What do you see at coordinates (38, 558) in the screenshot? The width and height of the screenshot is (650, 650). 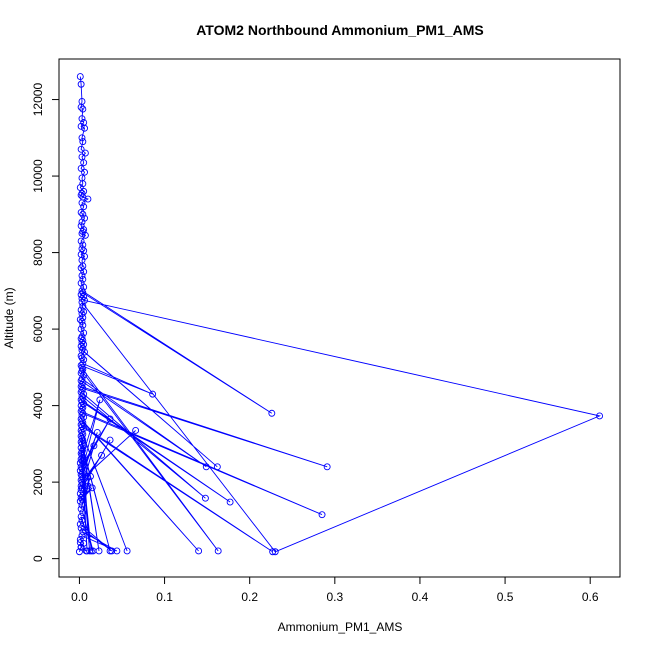 I see `y-tick-label: 0` at bounding box center [38, 558].